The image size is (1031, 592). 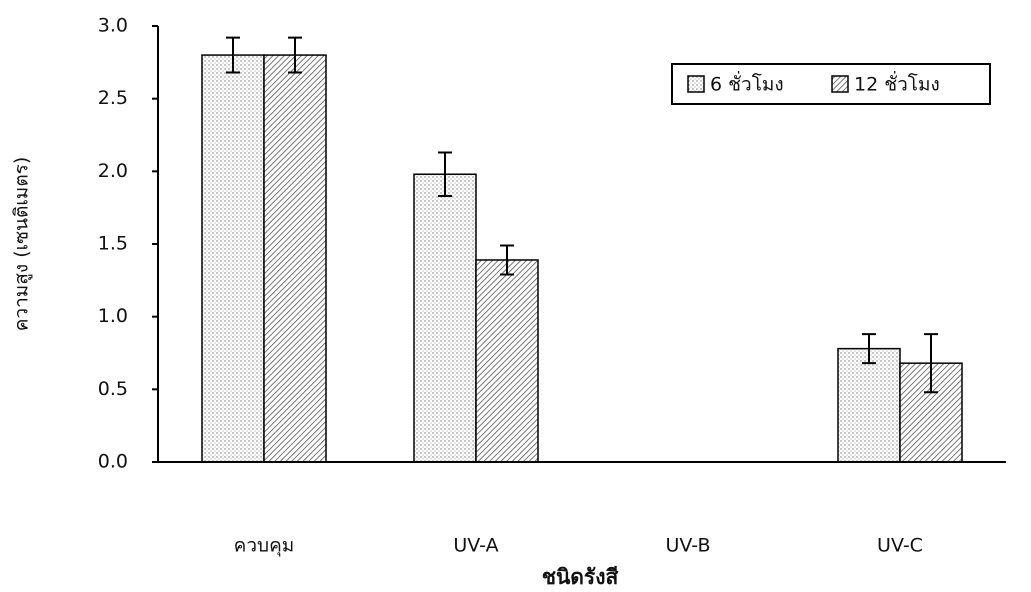 What do you see at coordinates (113, 26) in the screenshot?
I see `y-tick-label: 3.0` at bounding box center [113, 26].